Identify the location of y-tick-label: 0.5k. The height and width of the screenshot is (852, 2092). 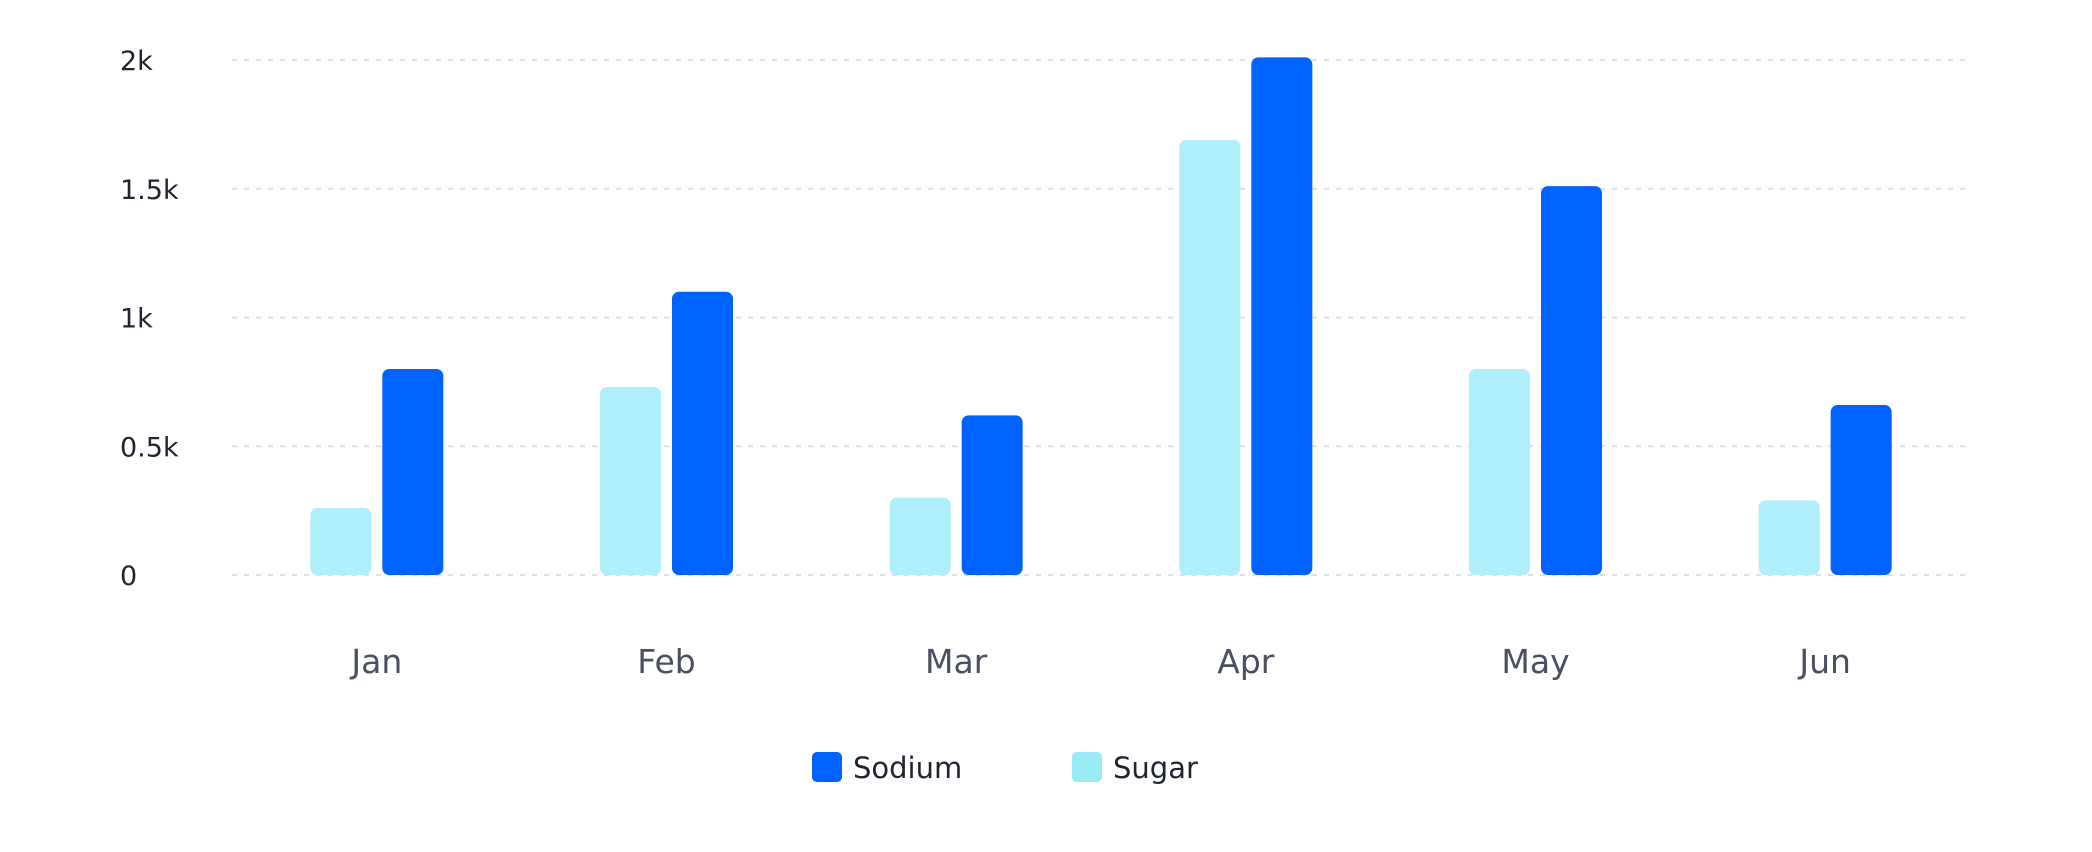
(149, 447).